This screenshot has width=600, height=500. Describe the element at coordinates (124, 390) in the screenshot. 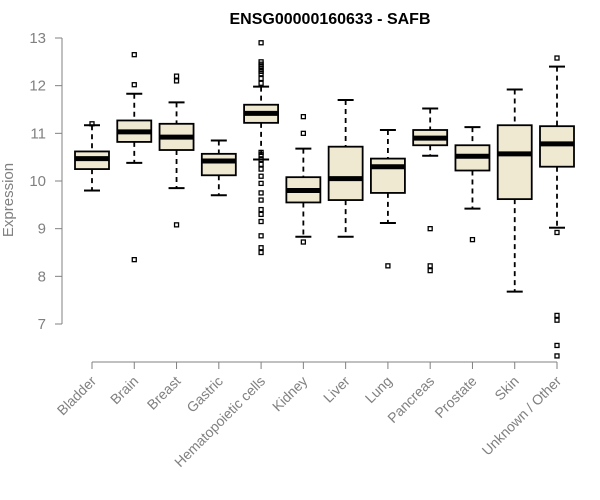

I see `x-tick-label: Brain` at that location.